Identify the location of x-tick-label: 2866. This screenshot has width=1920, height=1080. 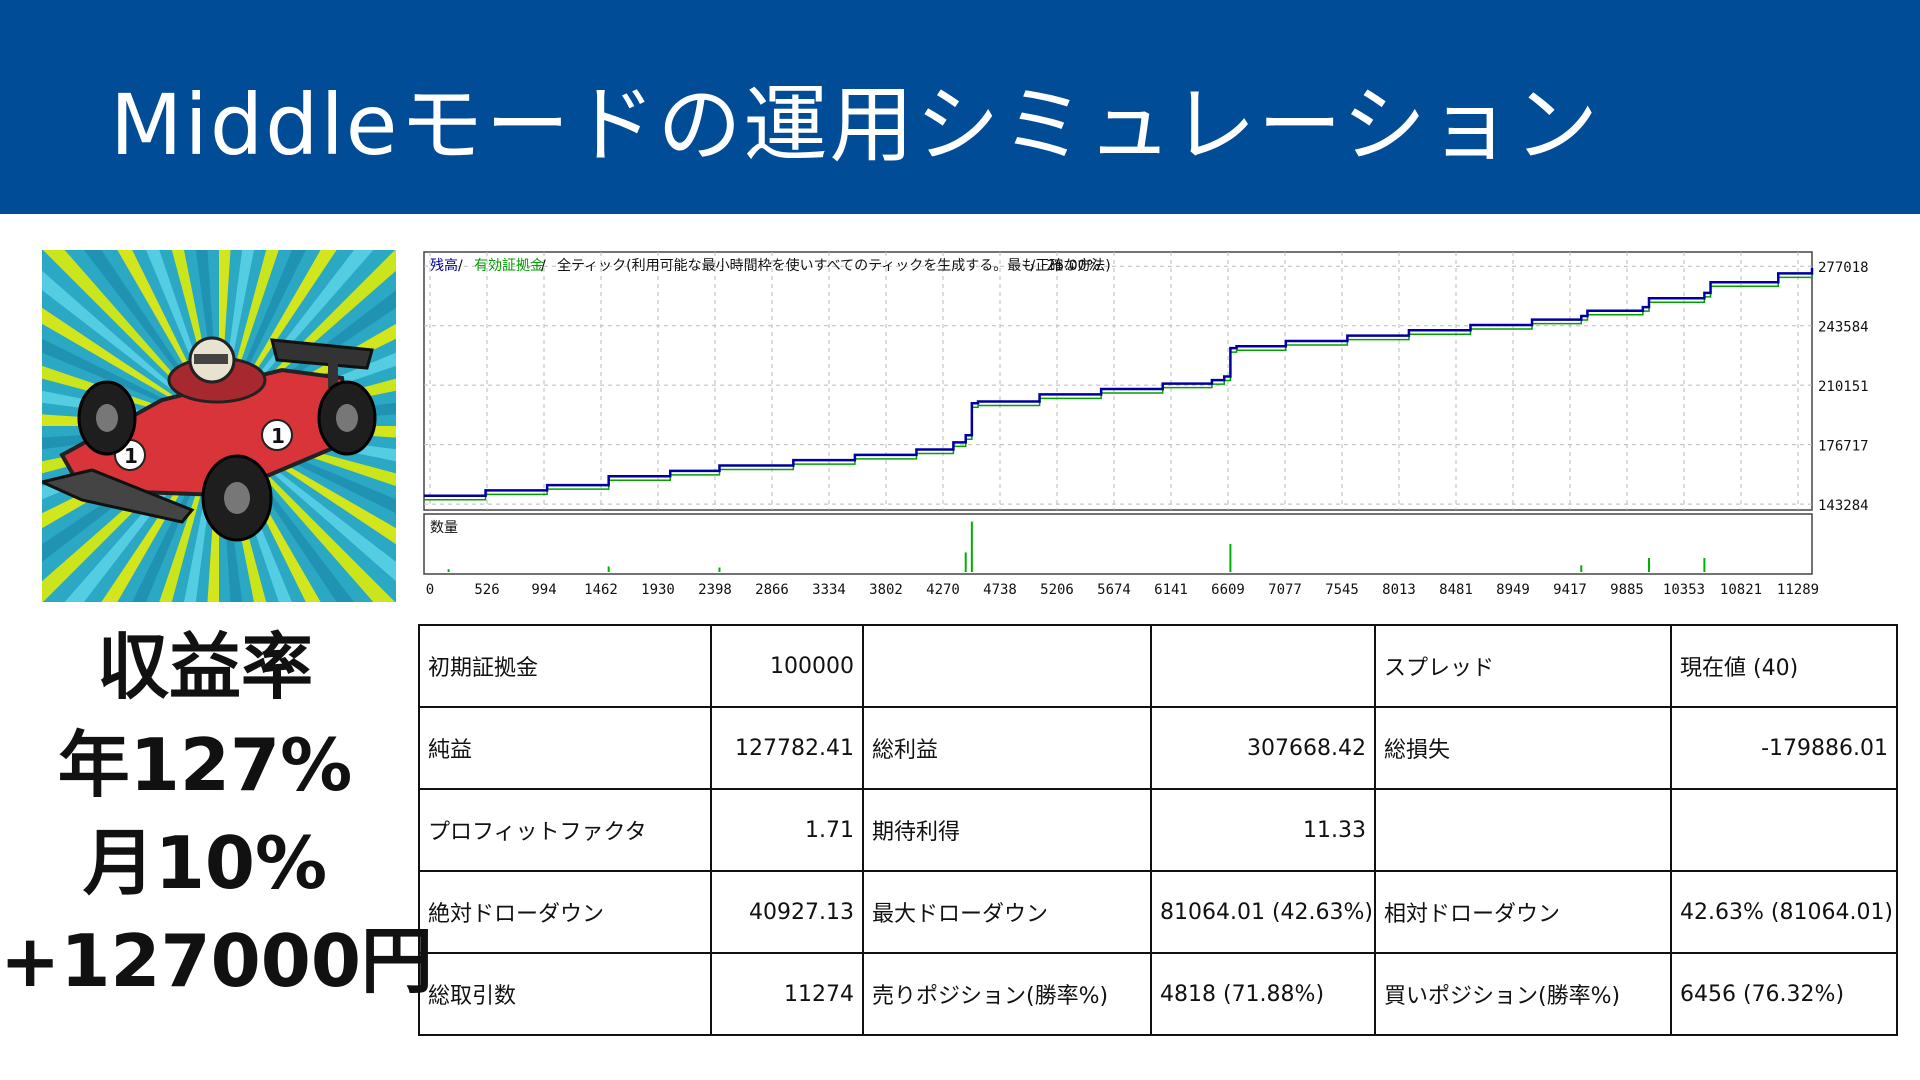
(772, 590).